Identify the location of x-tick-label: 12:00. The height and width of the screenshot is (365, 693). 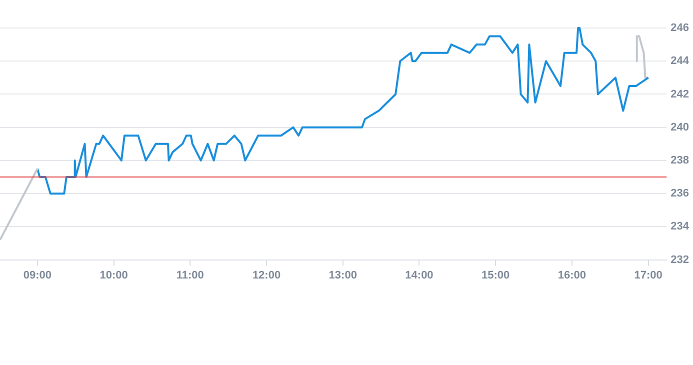
(266, 275).